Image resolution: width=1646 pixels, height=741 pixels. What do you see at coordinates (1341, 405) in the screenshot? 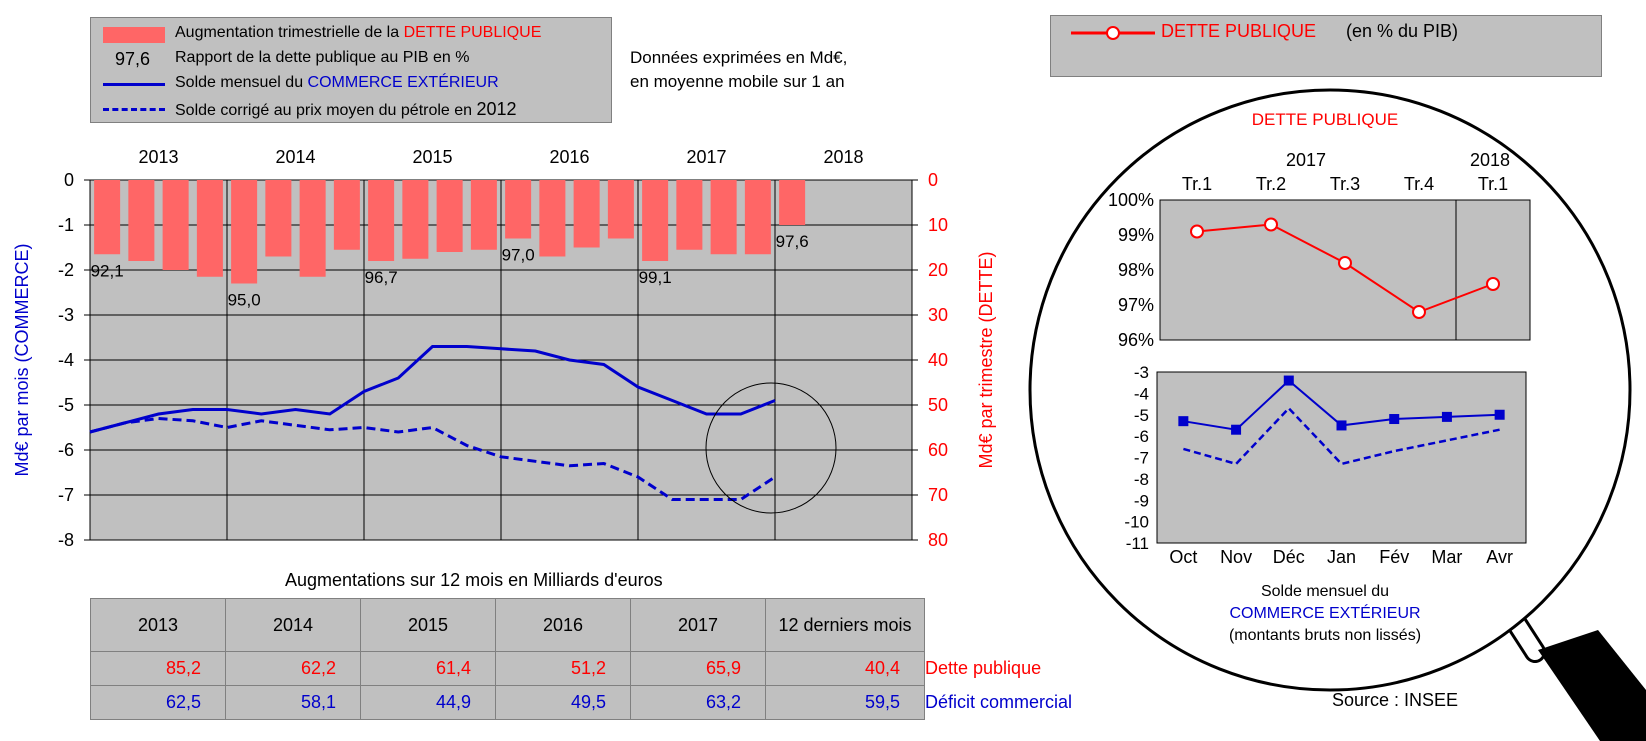
I see `zoom-trade-line` at bounding box center [1341, 405].